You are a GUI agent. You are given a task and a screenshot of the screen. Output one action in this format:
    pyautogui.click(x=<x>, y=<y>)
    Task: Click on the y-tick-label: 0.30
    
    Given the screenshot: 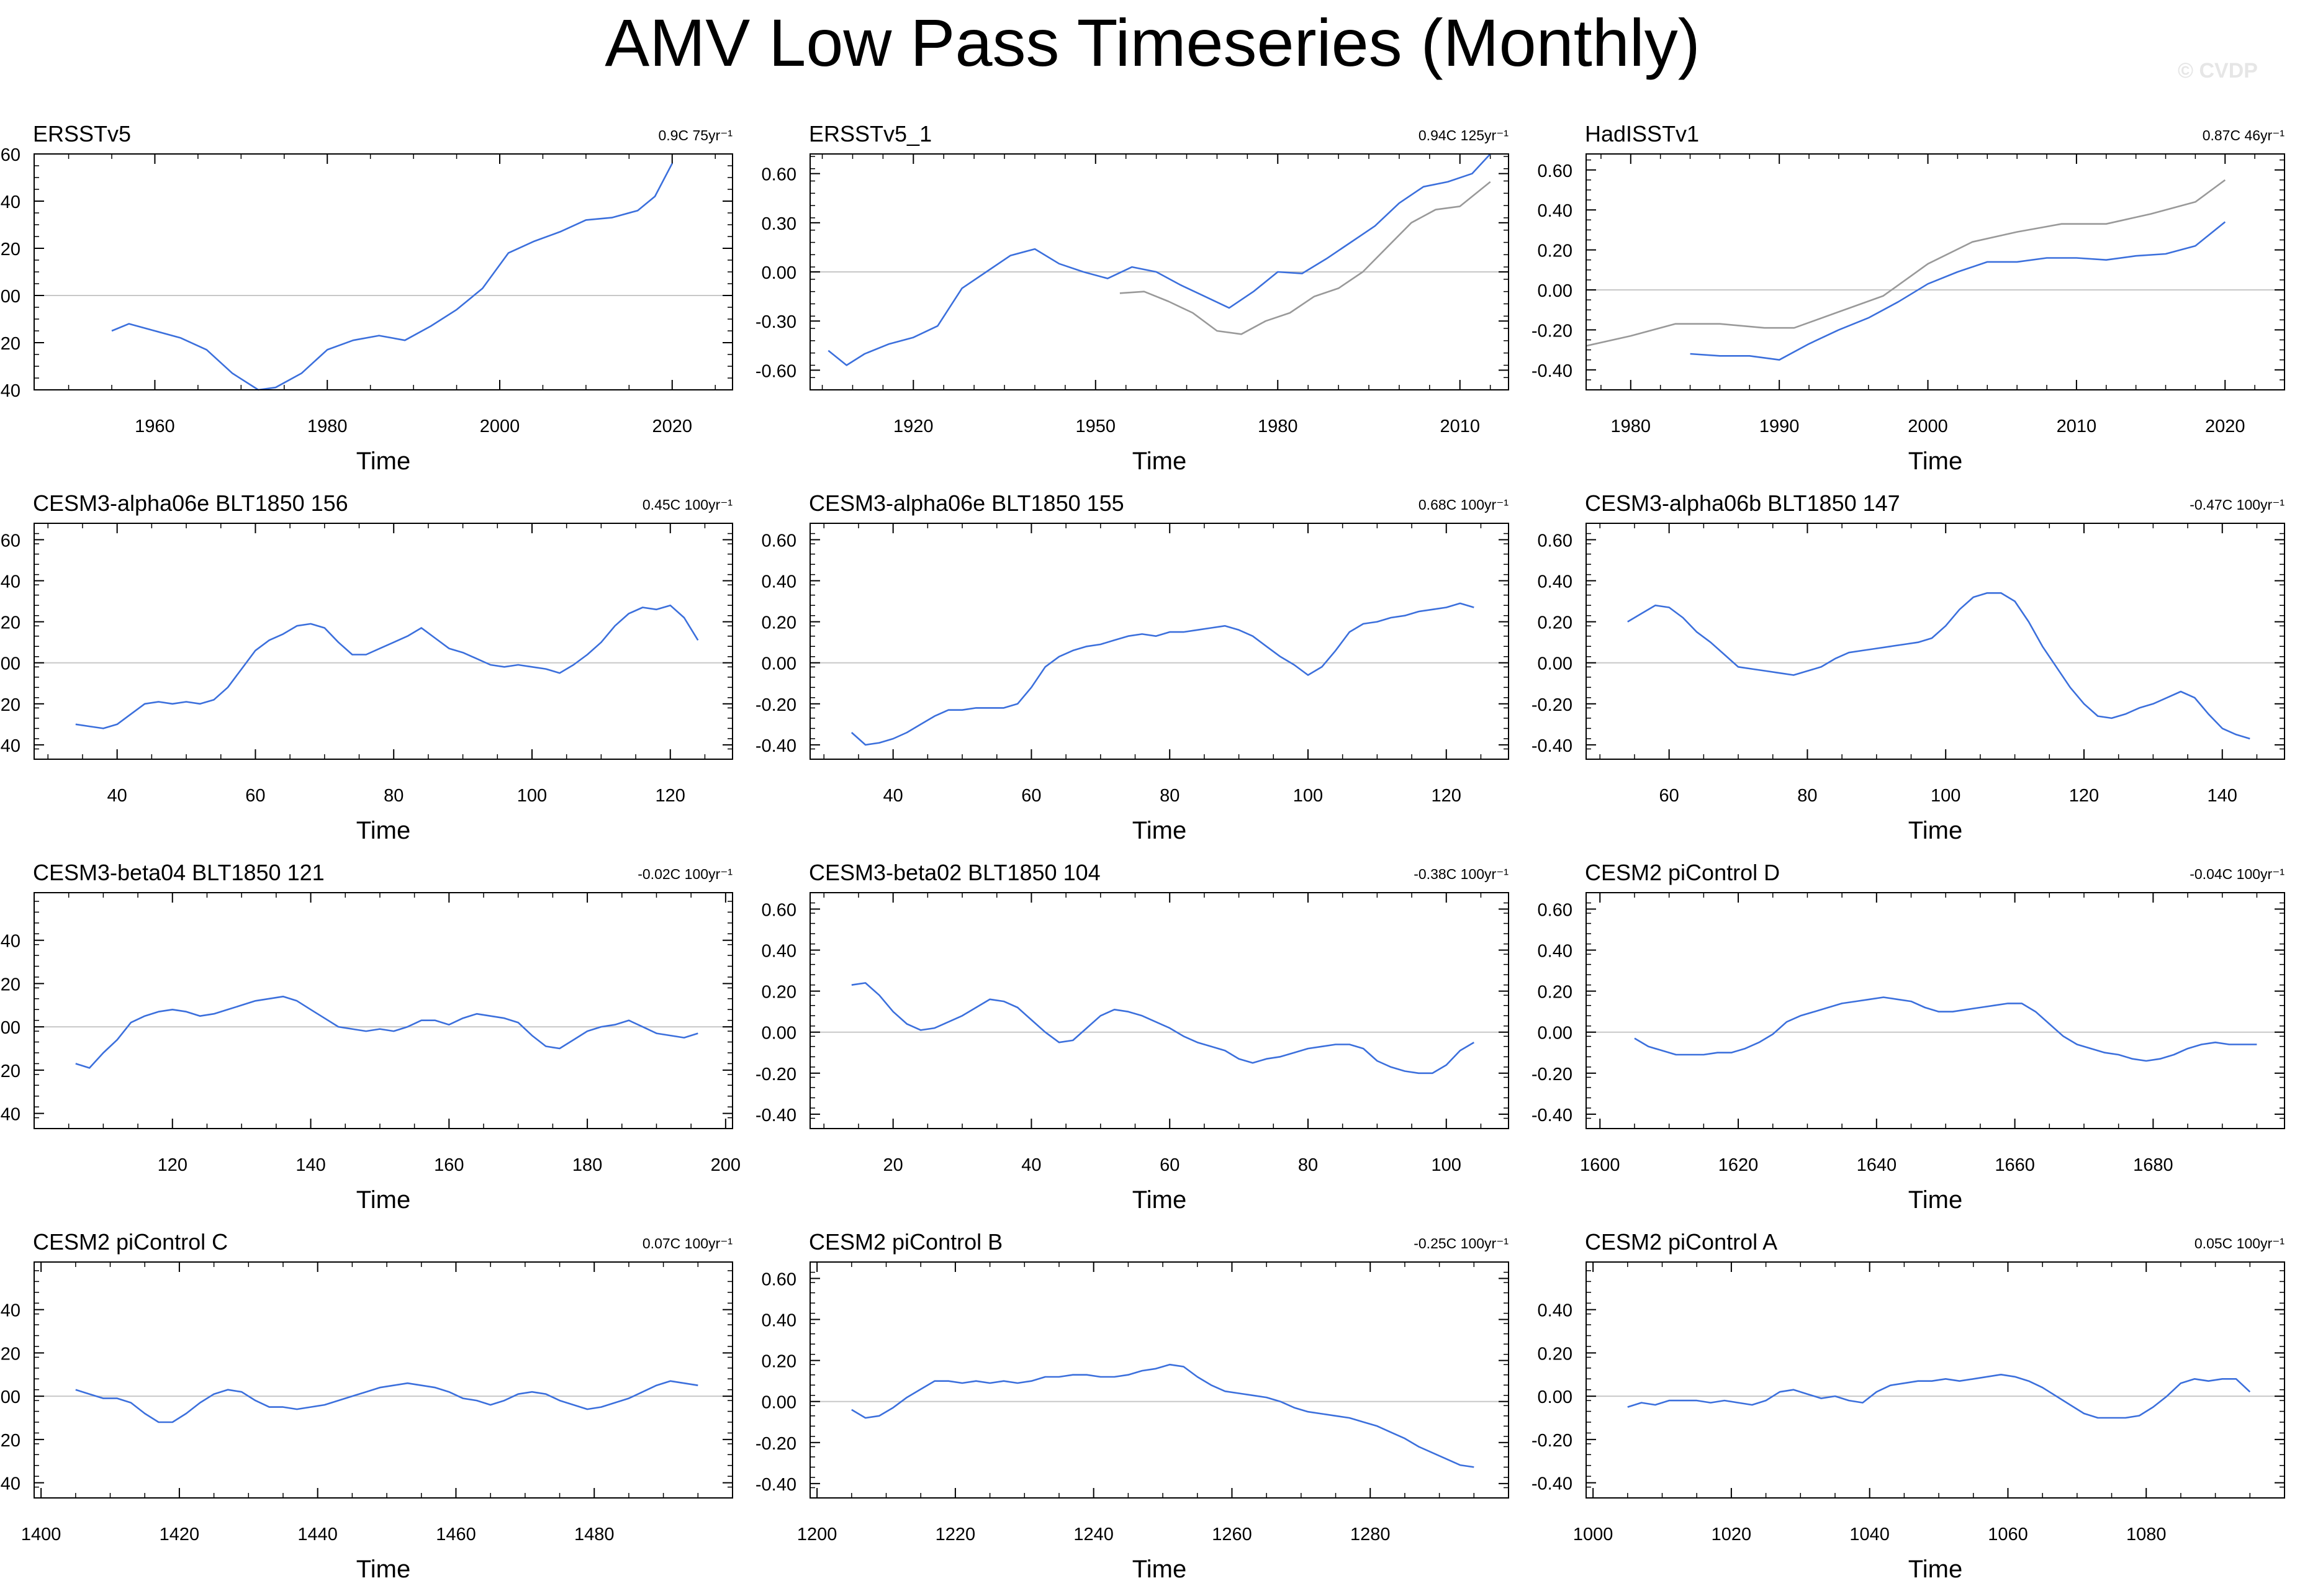 What is the action you would take?
    pyautogui.click(x=779, y=224)
    